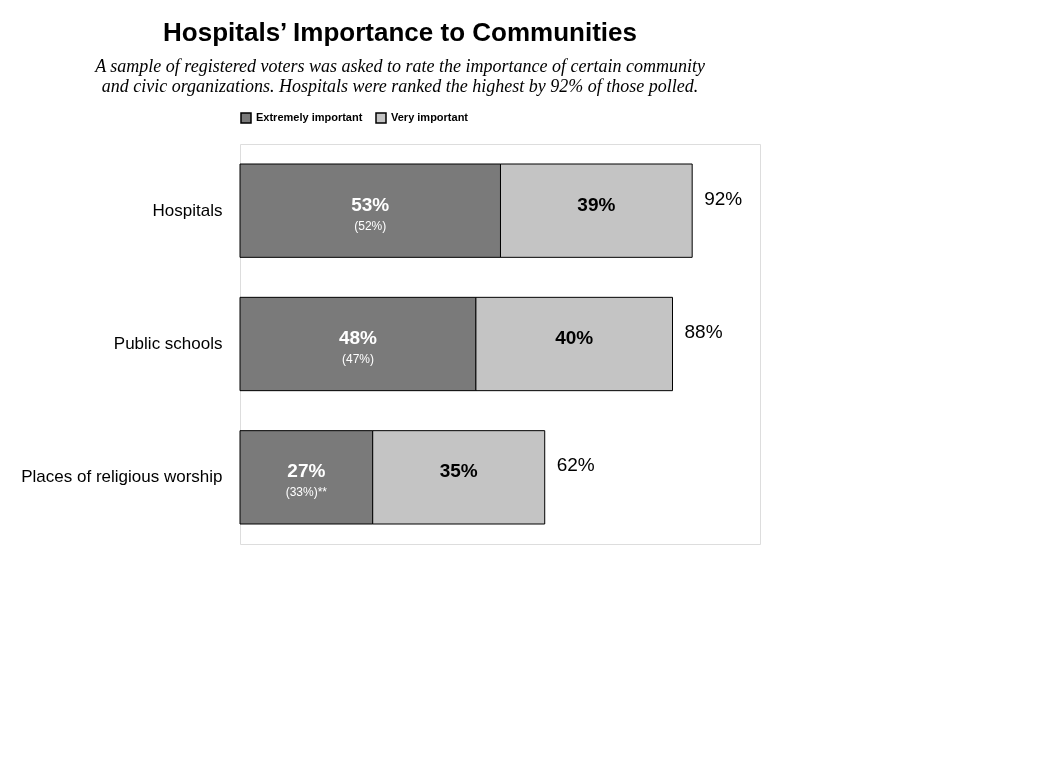 The width and height of the screenshot is (1038, 769). Describe the element at coordinates (370, 225) in the screenshot. I see `annotation: (52%)` at that location.